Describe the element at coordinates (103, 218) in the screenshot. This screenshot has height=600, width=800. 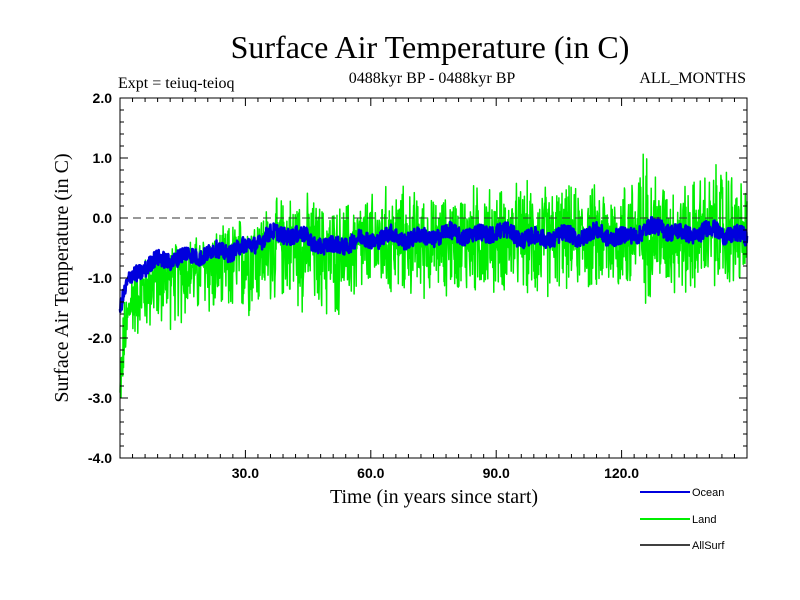
I see `y-tick-label: 0.0` at that location.